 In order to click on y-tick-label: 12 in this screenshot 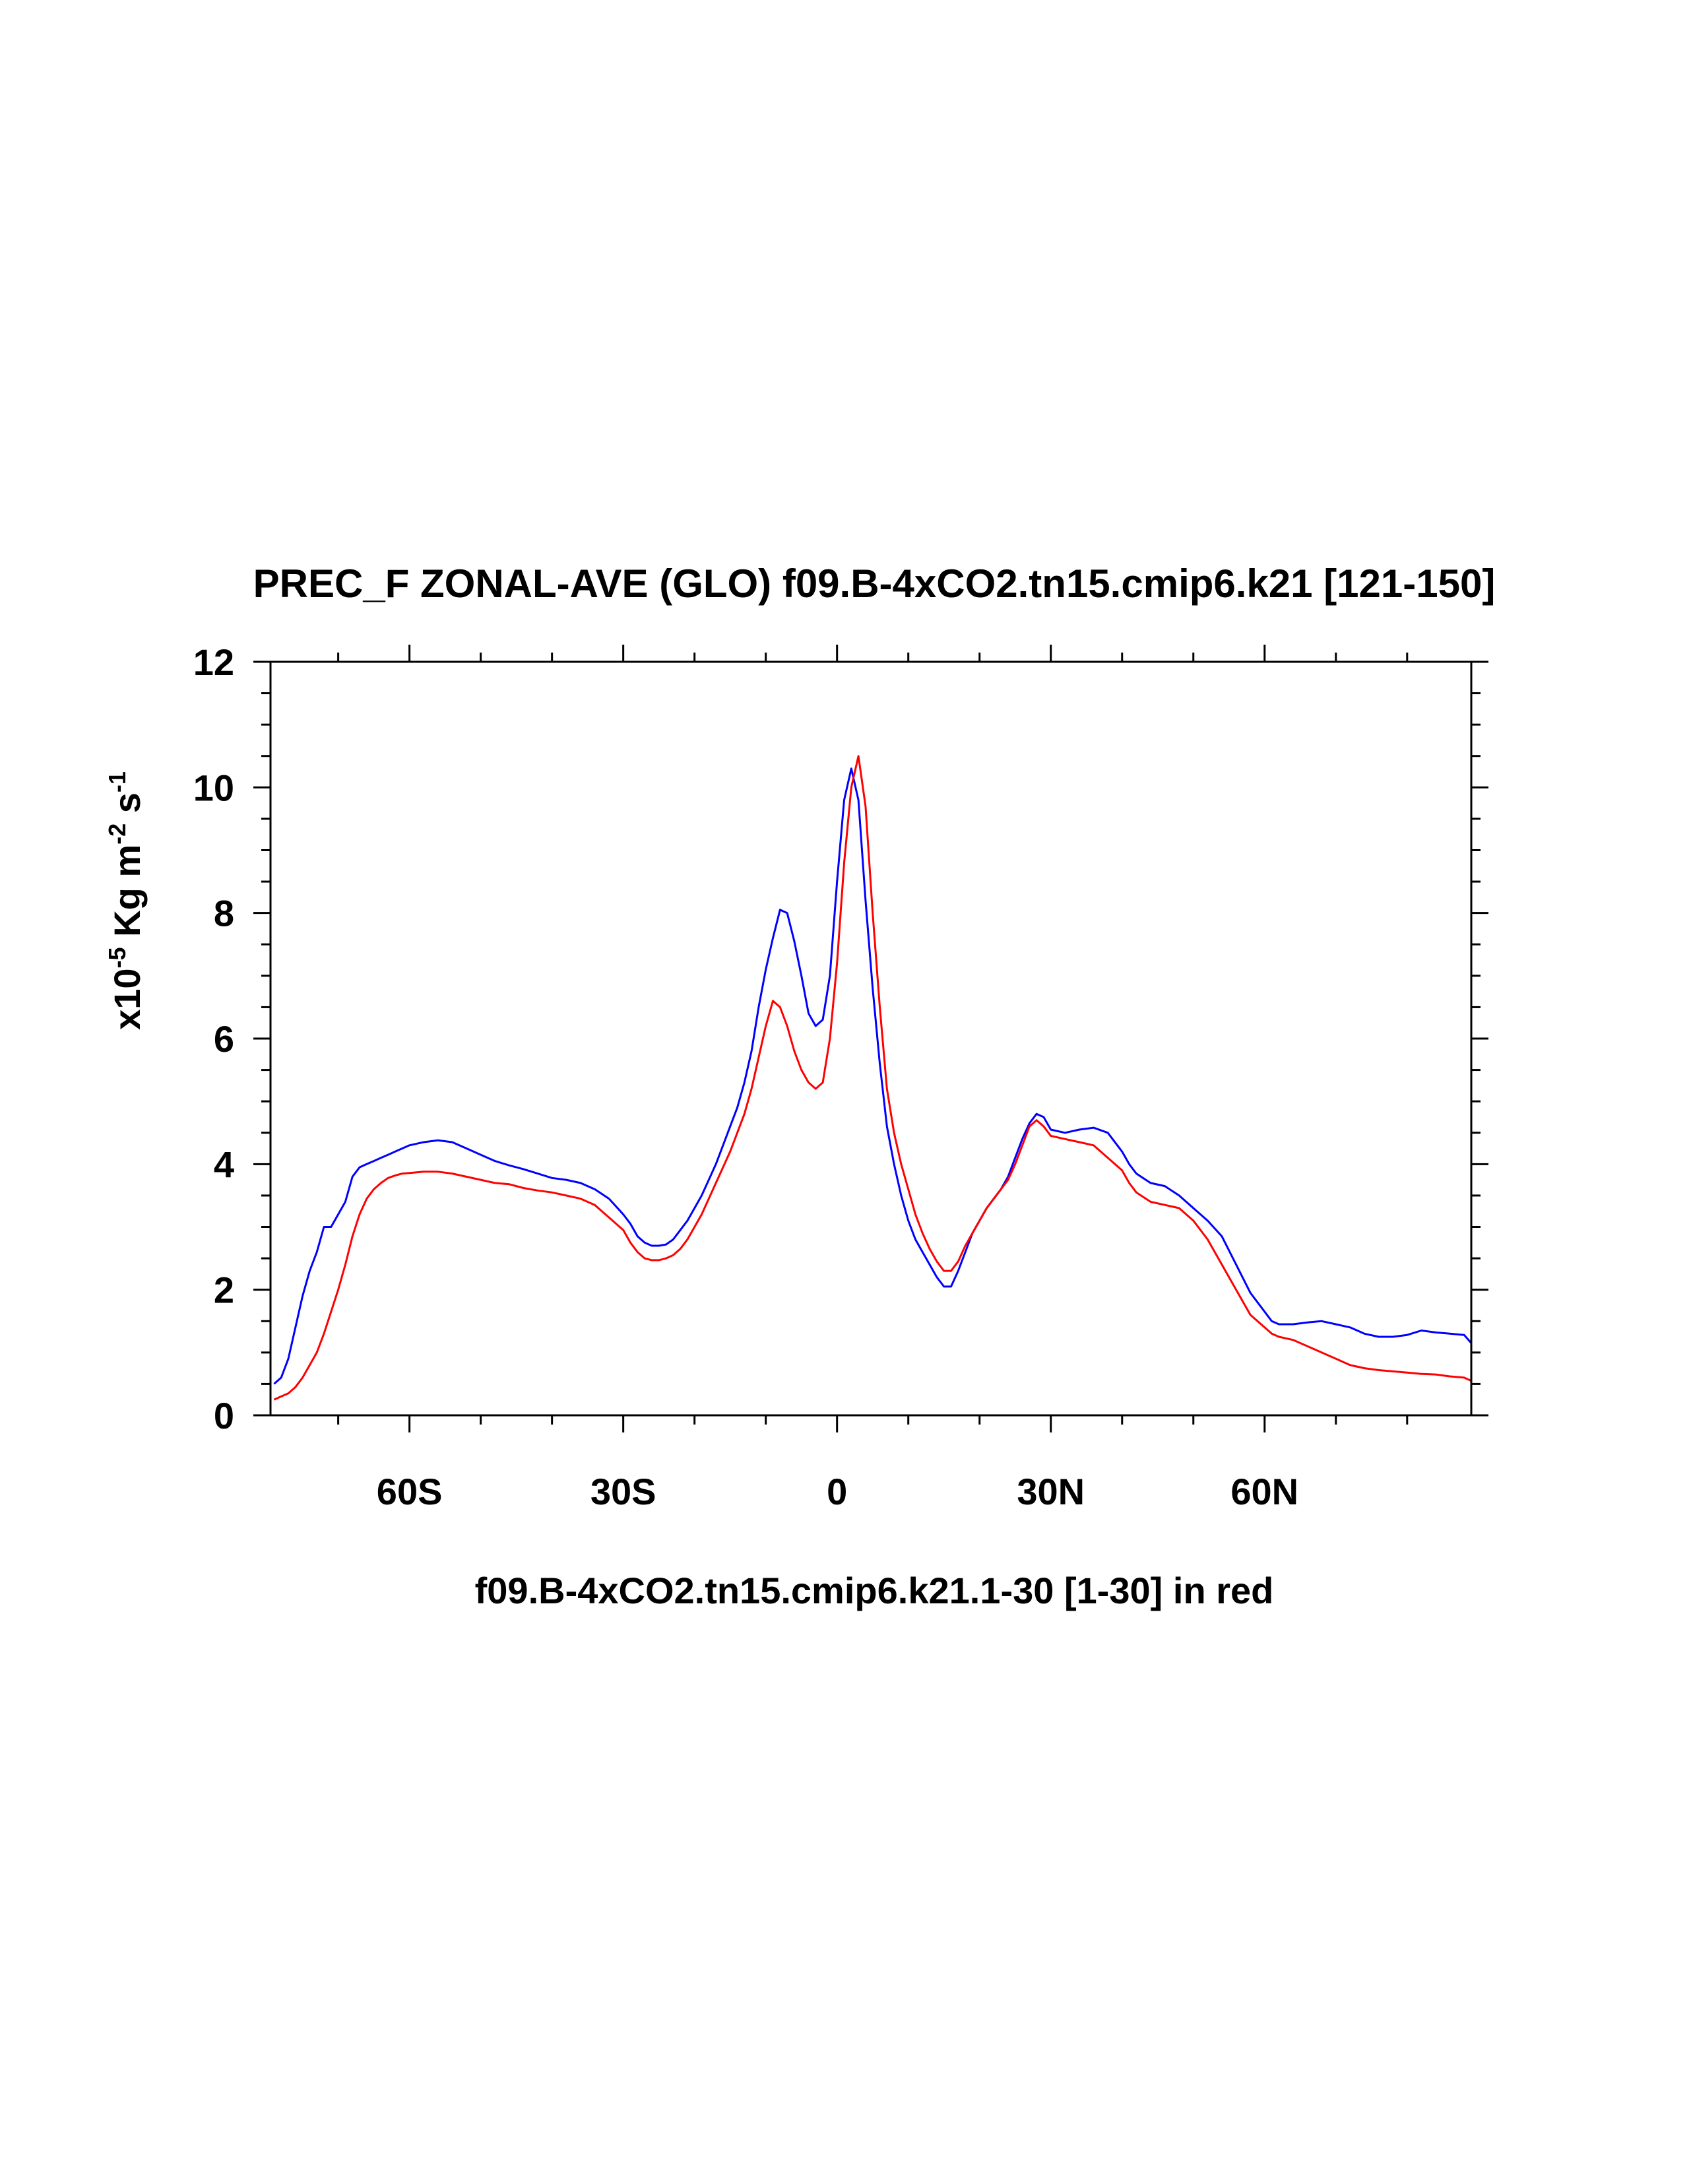, I will do `click(213, 662)`.